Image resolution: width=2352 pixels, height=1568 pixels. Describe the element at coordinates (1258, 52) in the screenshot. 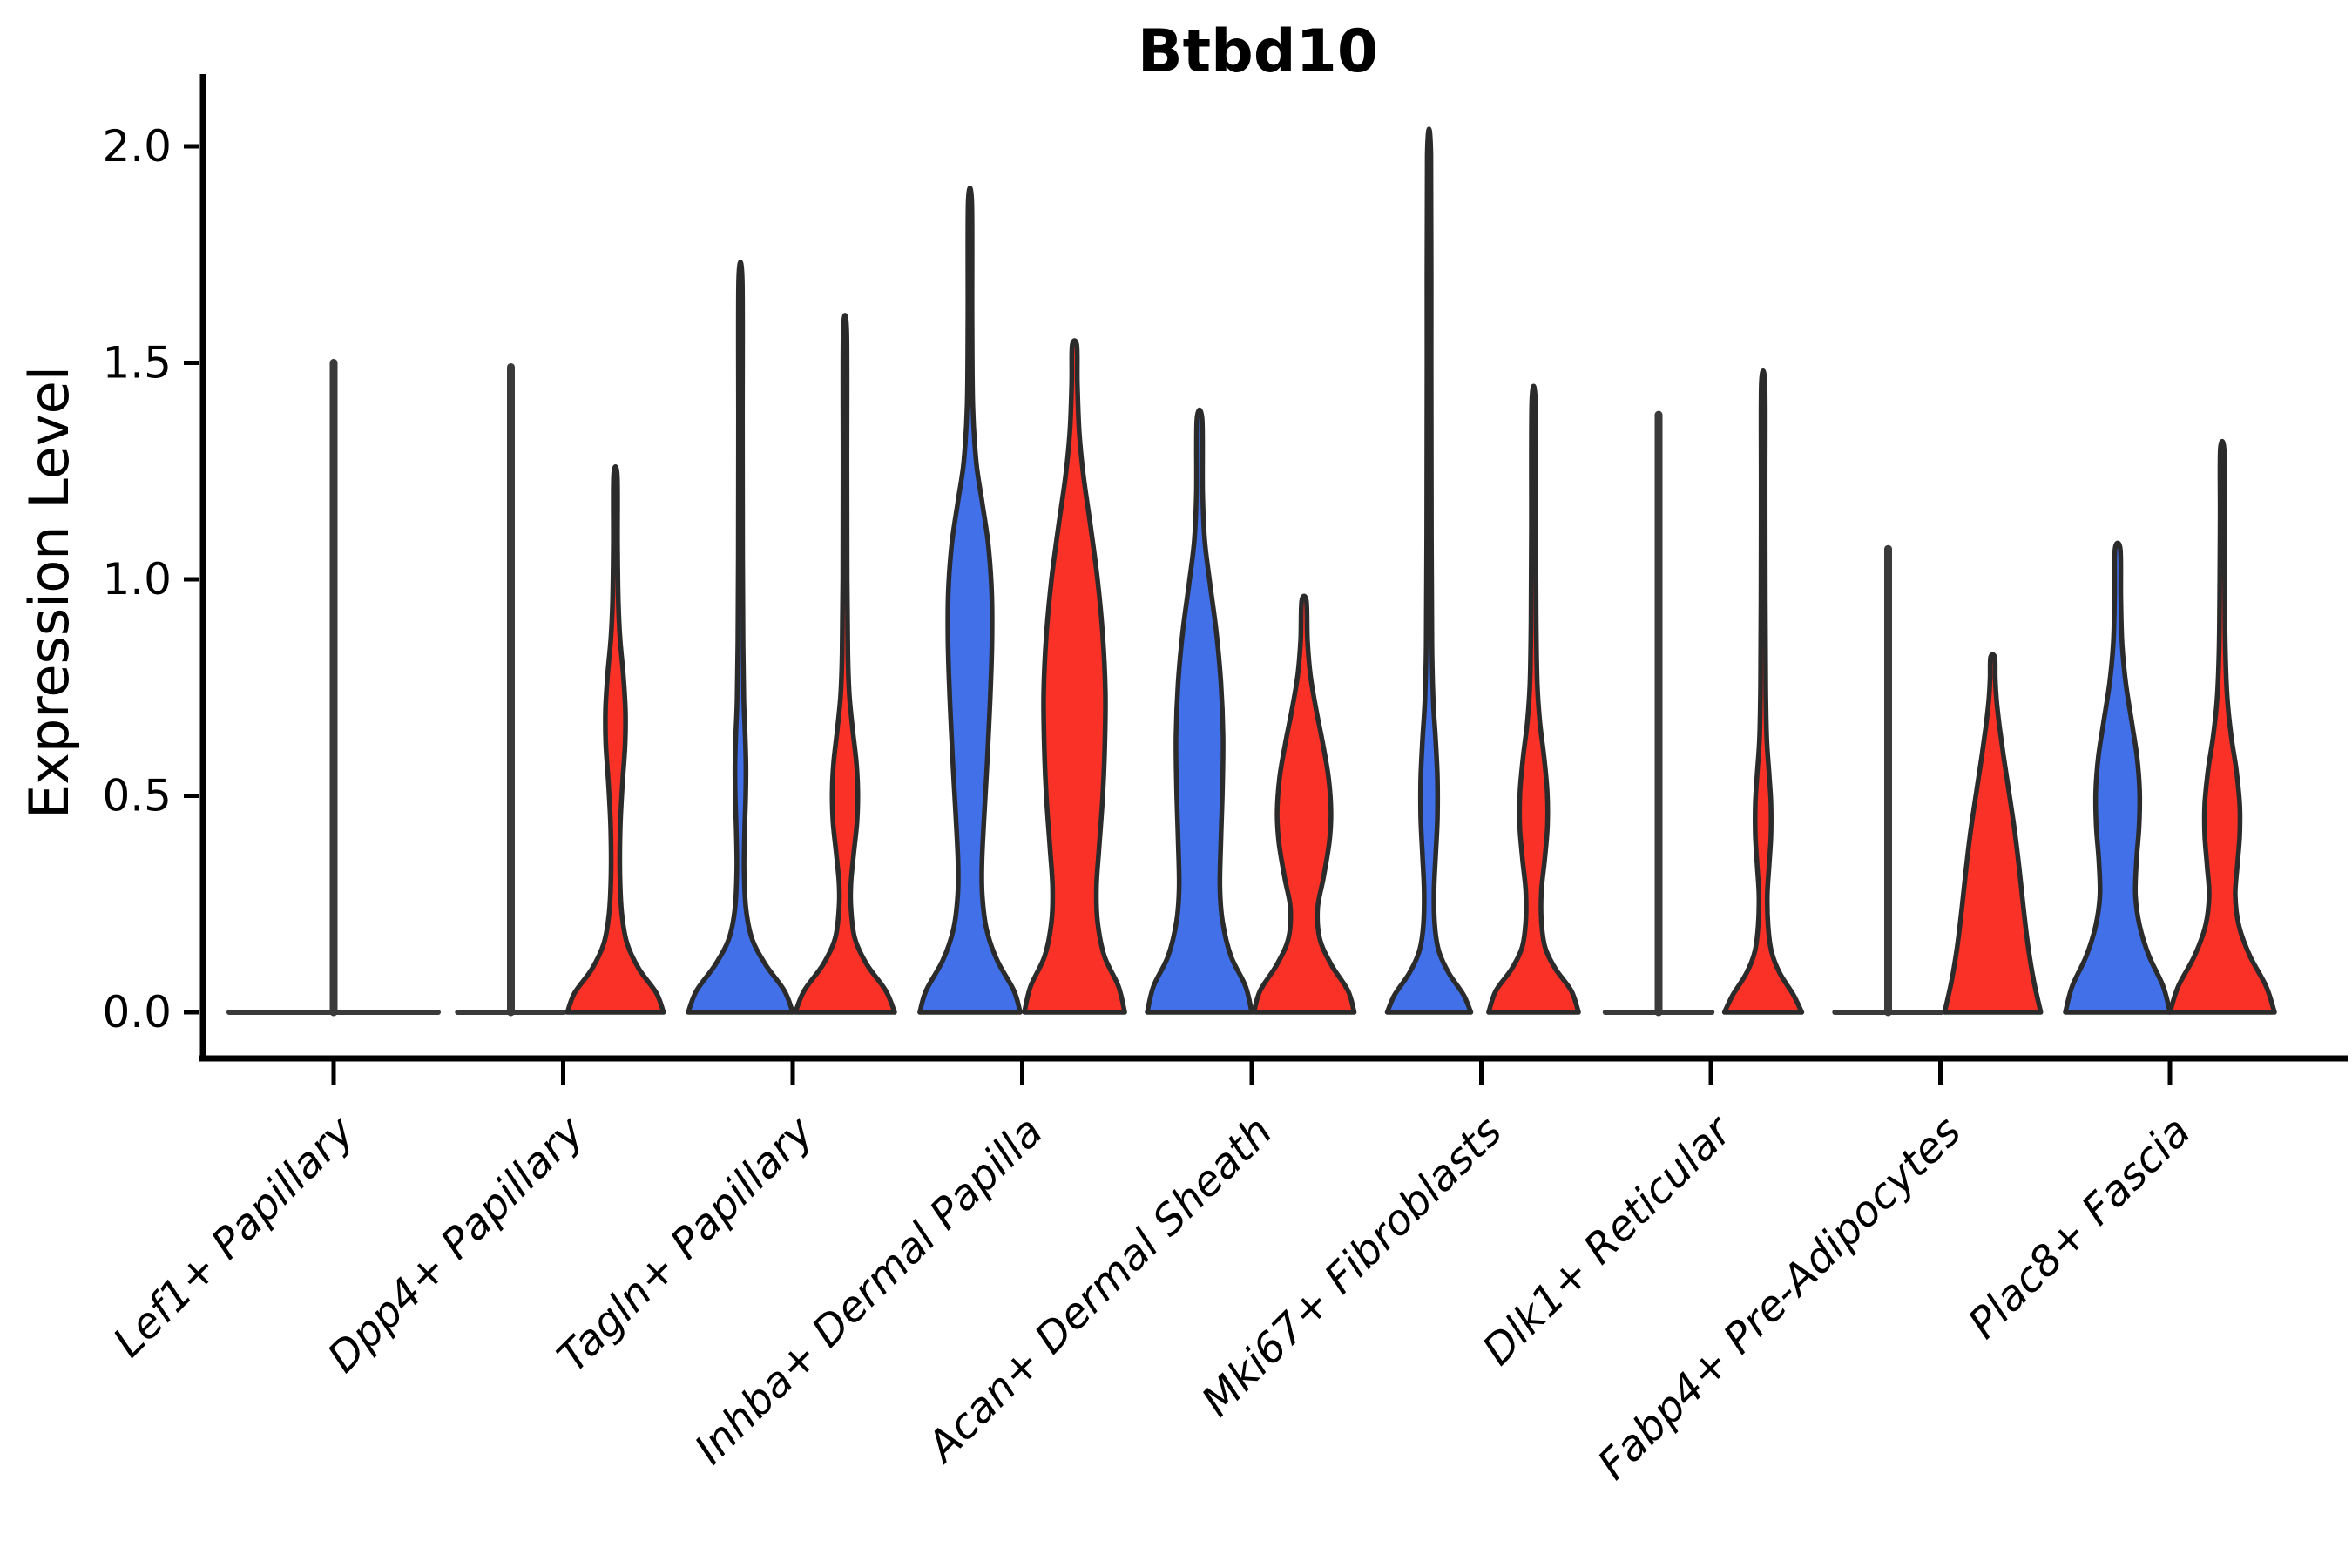

I see `chart-title: Btbd10` at that location.